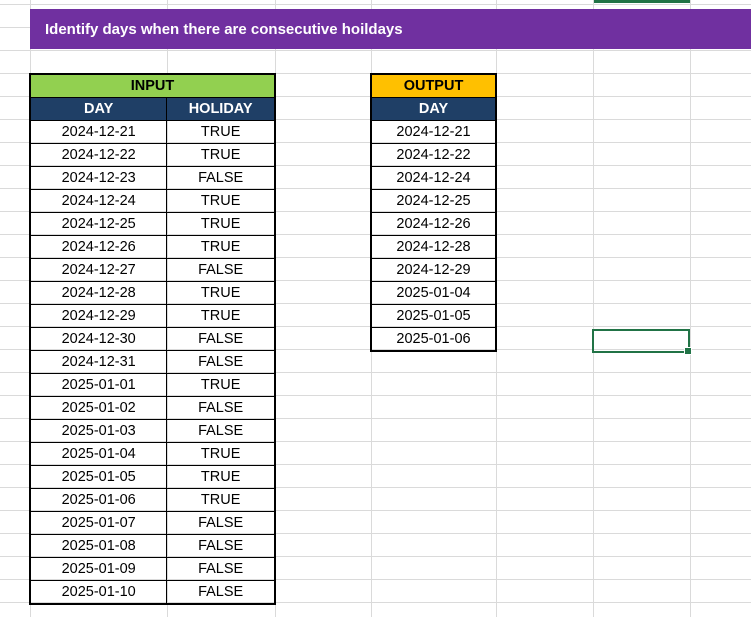 The height and width of the screenshot is (617, 751). I want to click on output-day-cell: 2024-12-28, so click(433, 247).